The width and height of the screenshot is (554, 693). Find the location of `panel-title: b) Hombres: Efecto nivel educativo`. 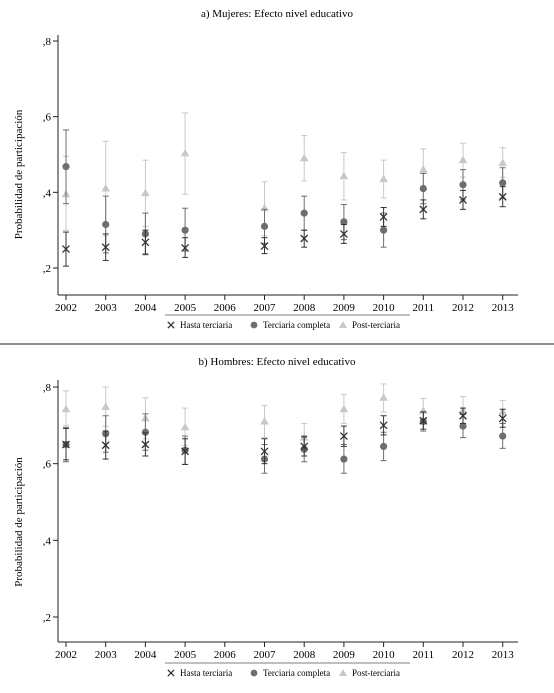

panel-title: b) Hombres: Efecto nivel educativo is located at coordinates (277, 362).